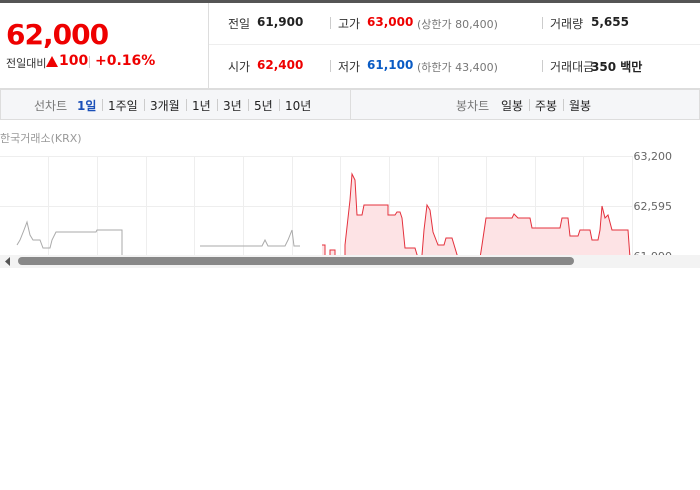 This screenshot has height=490, width=700. Describe the element at coordinates (239, 67) in the screenshot. I see `stat-label: 시가` at that location.